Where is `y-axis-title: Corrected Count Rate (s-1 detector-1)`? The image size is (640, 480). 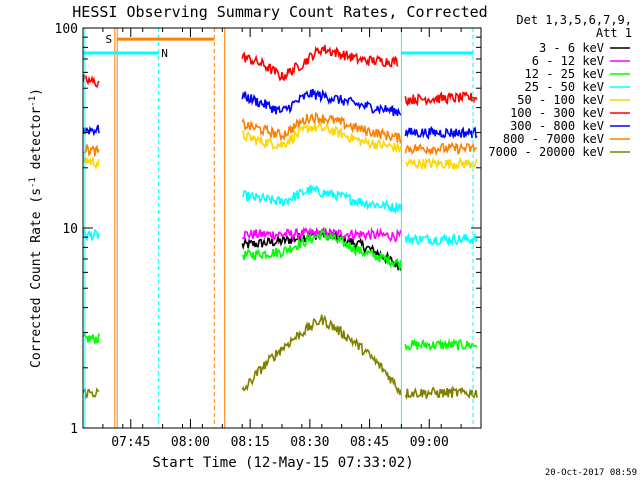 y-axis-title: Corrected Count Rate (s-1 detector-1) is located at coordinates (36, 228).